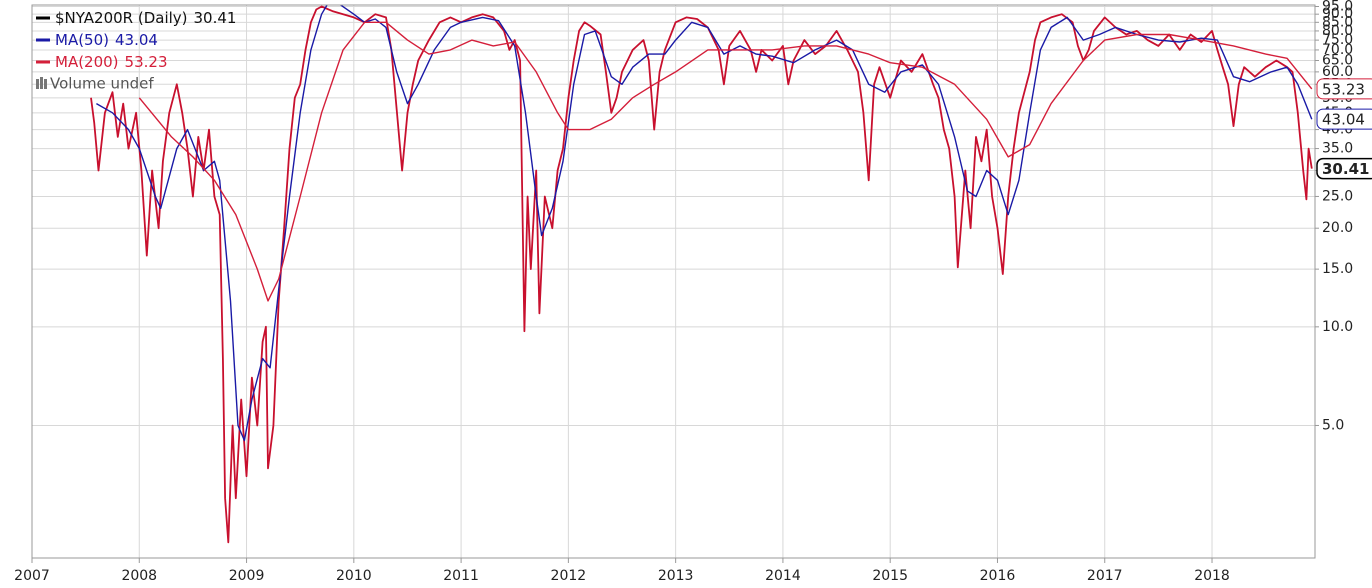 This screenshot has width=1372, height=588. I want to click on volume-label: Volume undef, so click(102, 84).